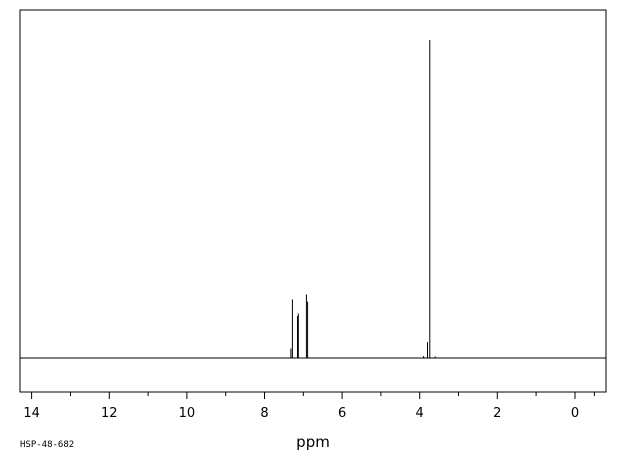 The width and height of the screenshot is (620, 455). What do you see at coordinates (313, 395) in the screenshot?
I see `x-axis-ticks` at bounding box center [313, 395].